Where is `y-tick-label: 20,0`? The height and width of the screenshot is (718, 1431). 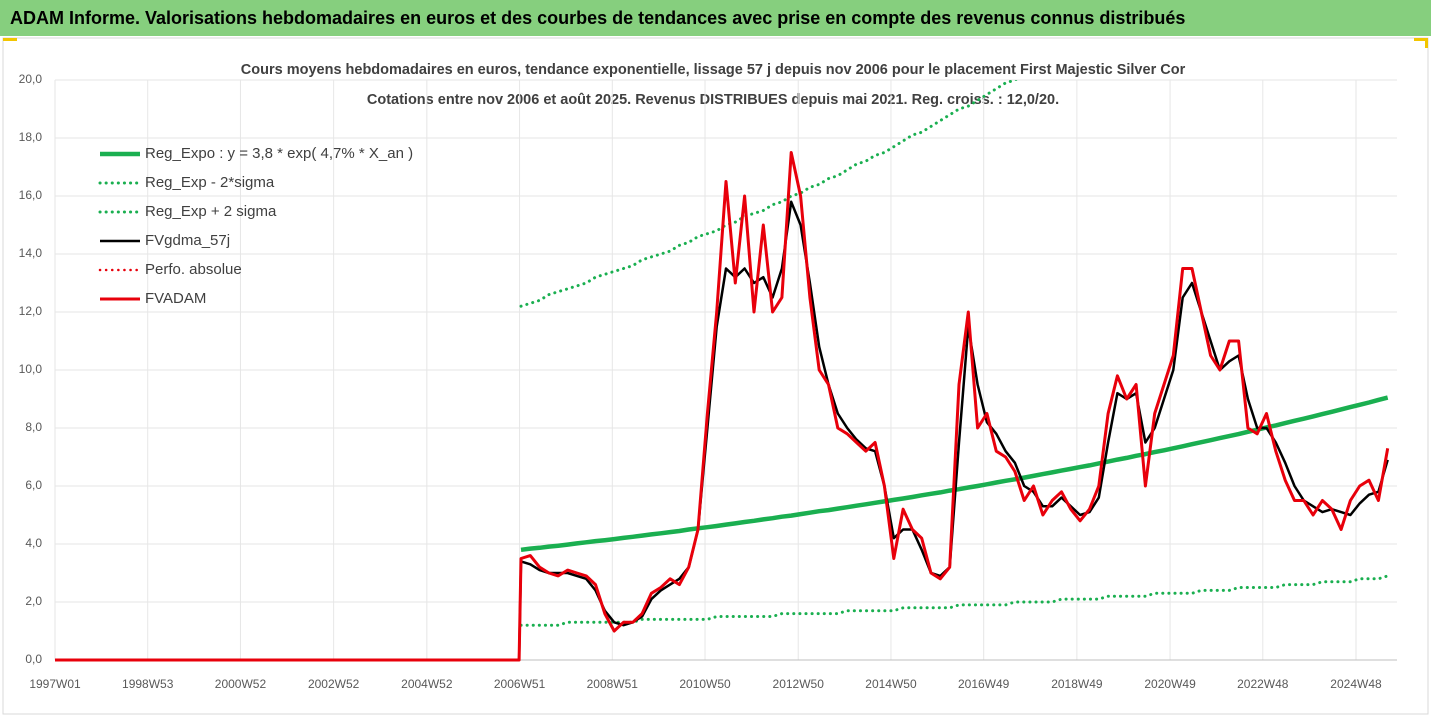 y-tick-label: 20,0 is located at coordinates (31, 79).